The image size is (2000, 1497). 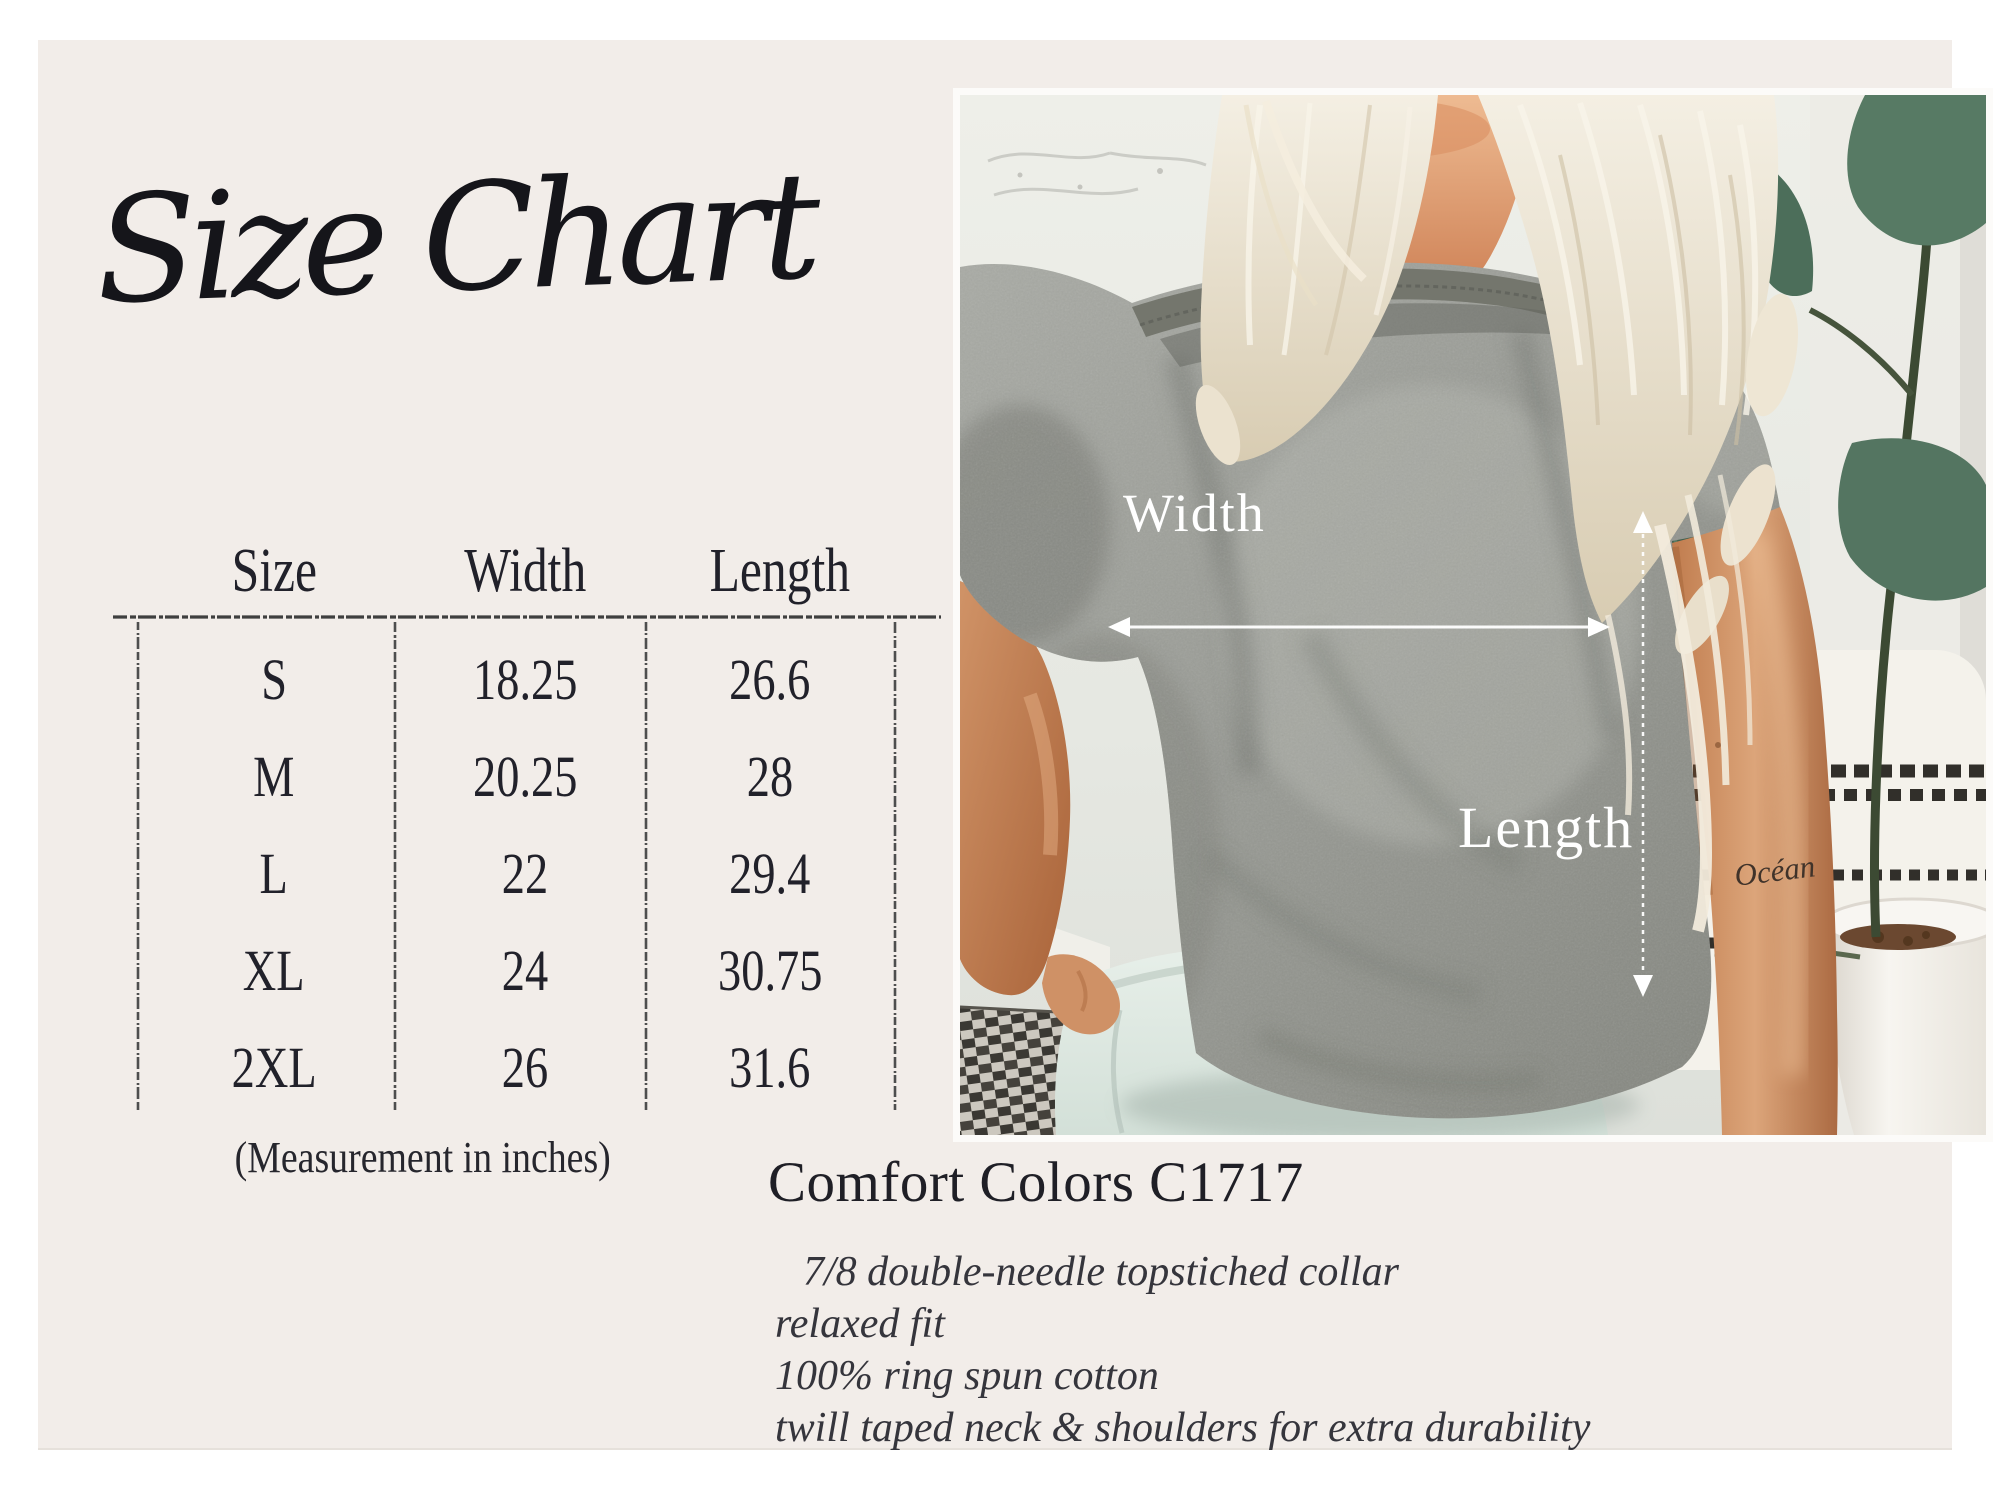 I want to click on width-cell: 24, so click(x=525, y=971).